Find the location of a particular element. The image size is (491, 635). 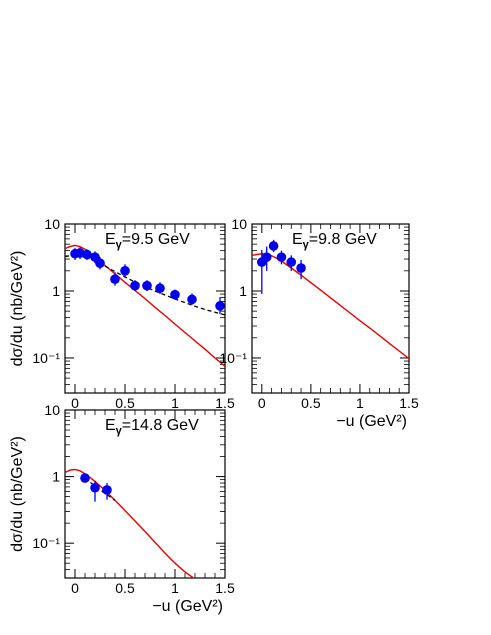

panel-title: Eγ=9.5 GeV is located at coordinates (147, 241).